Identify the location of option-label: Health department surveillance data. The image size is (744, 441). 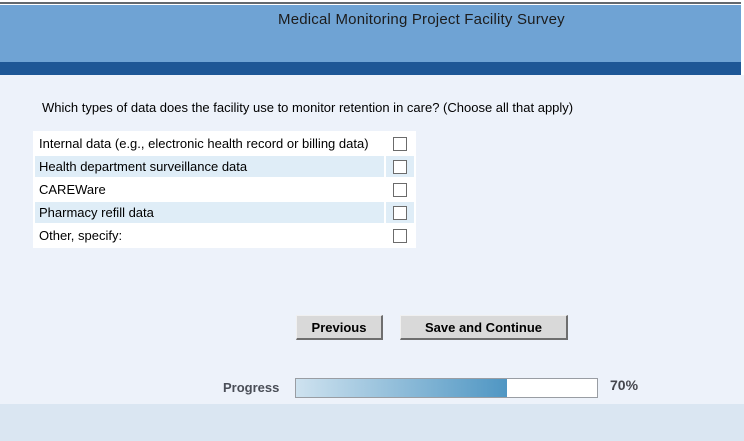
(209, 166).